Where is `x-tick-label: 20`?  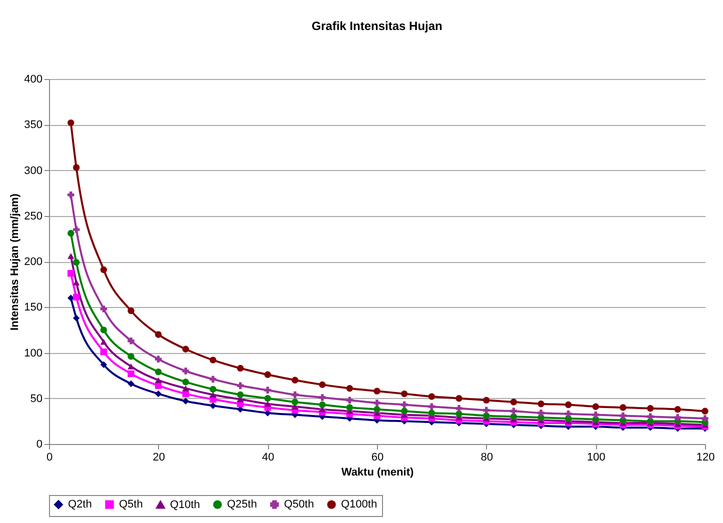
x-tick-label: 20 is located at coordinates (158, 458).